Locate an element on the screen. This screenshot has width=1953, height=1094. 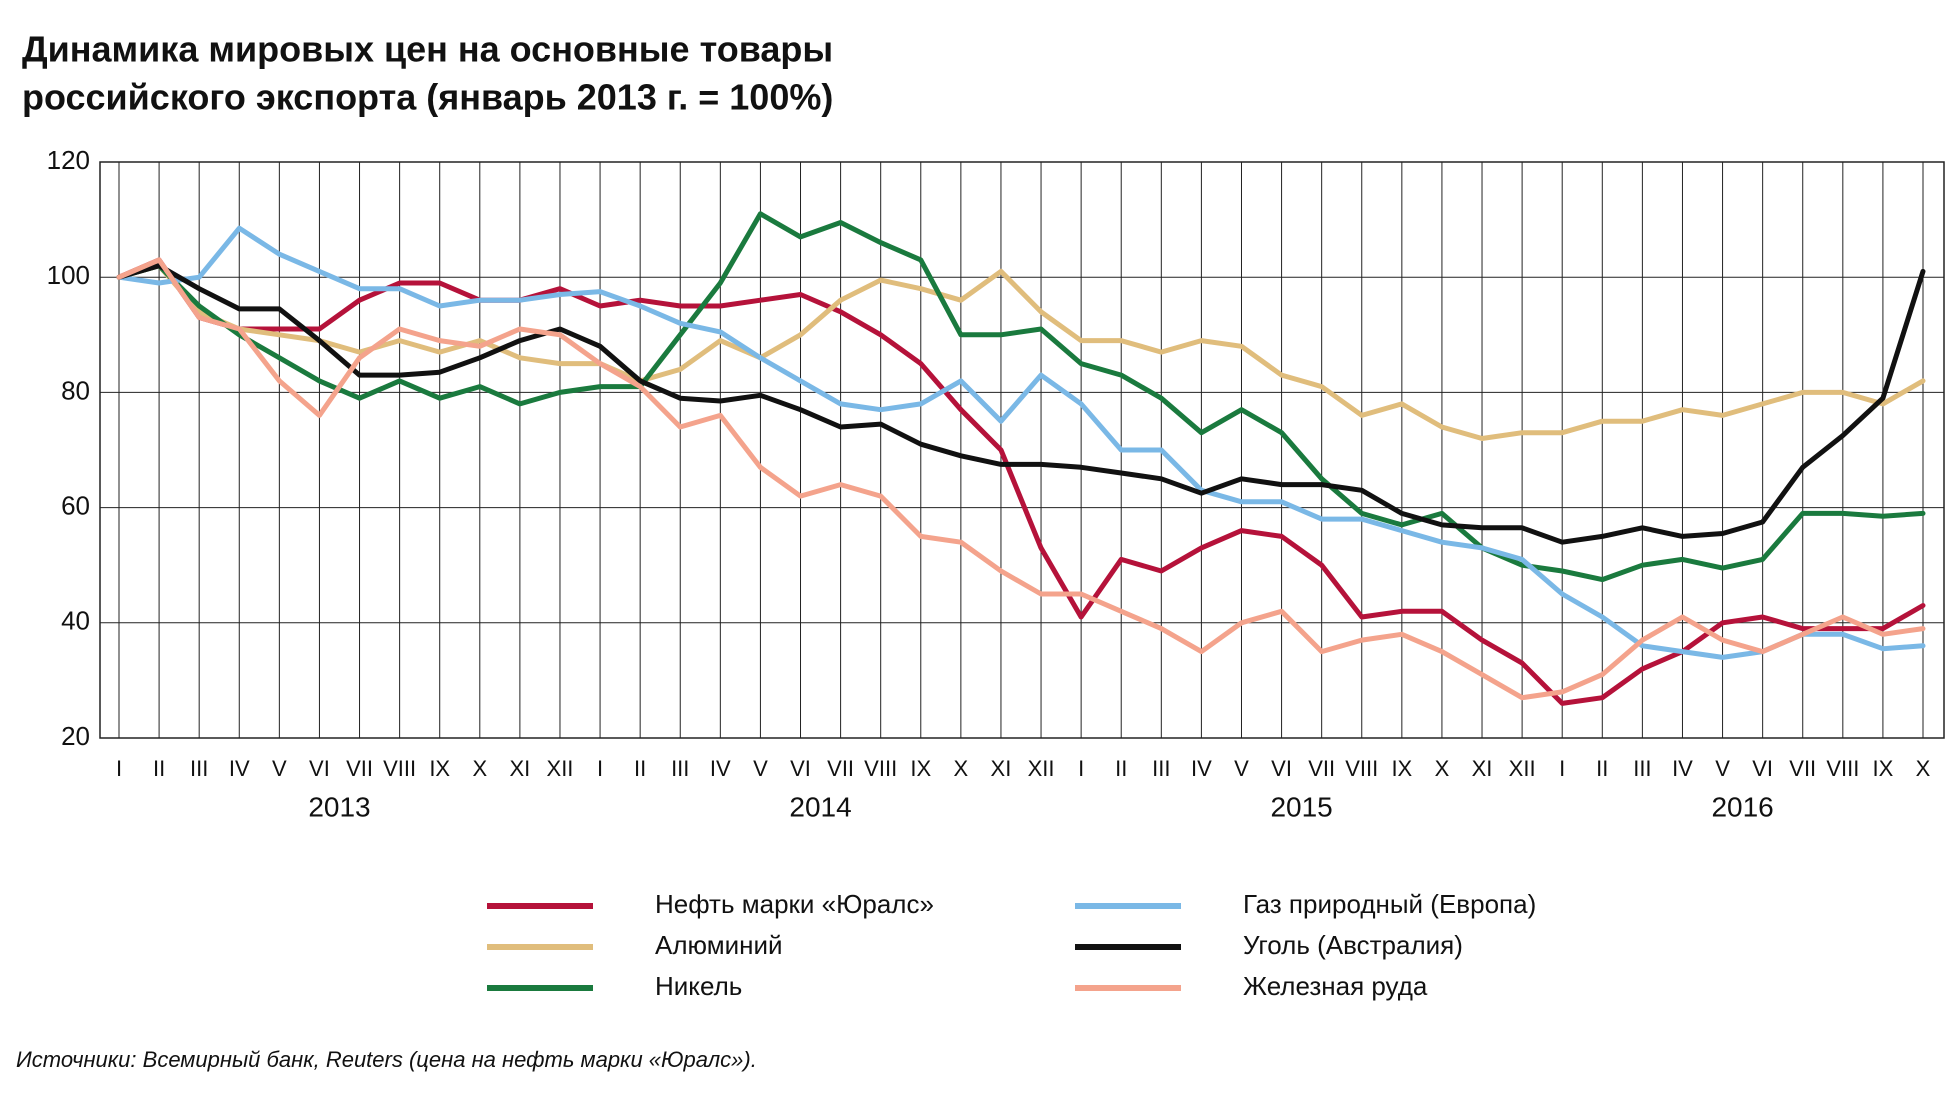
year-label: 2013 is located at coordinates (339, 806).